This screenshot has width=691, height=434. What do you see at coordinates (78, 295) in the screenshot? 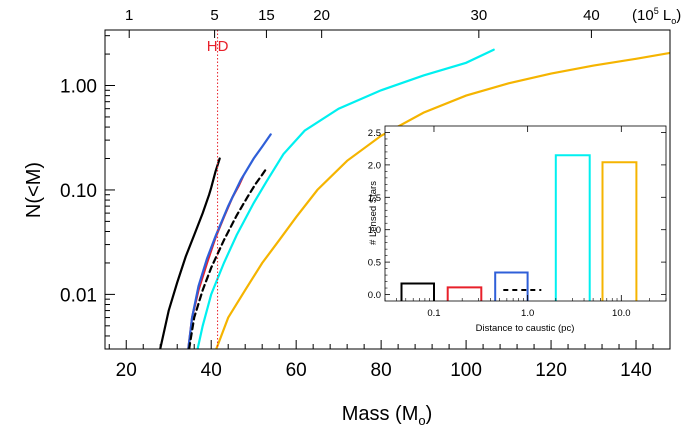
I see `y-tick-label: 0.01` at bounding box center [78, 295].